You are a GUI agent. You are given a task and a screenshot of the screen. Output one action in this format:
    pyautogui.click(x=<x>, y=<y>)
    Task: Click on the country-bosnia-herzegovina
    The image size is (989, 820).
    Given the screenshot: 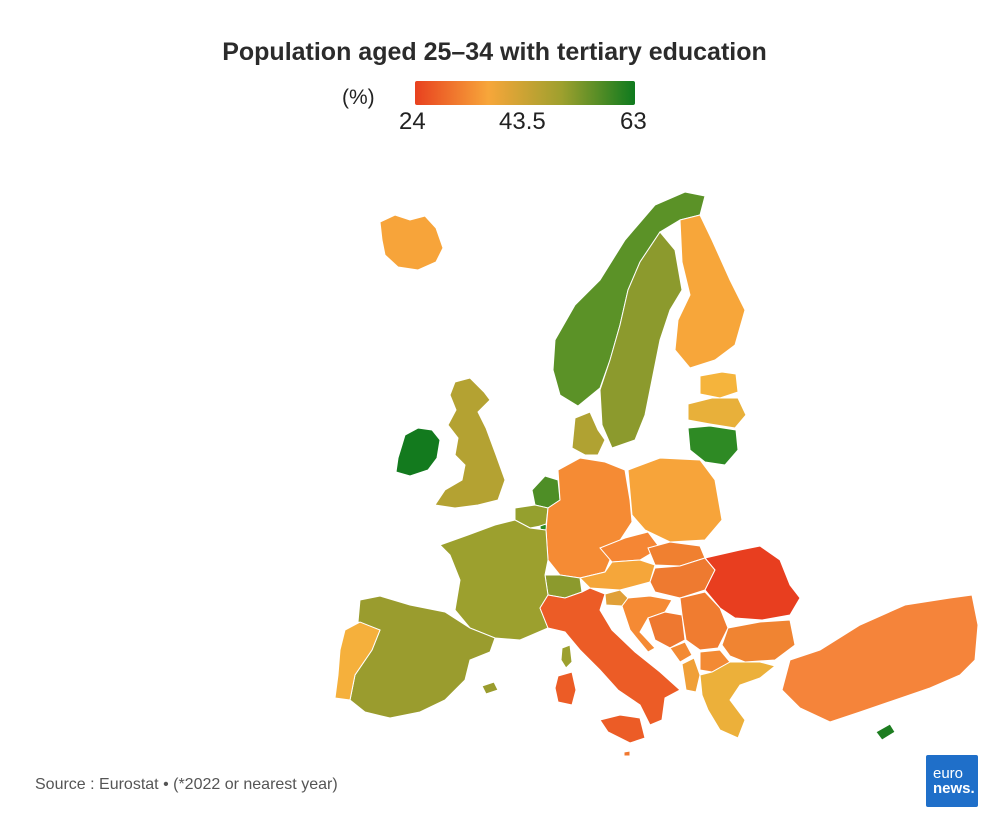 What is the action you would take?
    pyautogui.click(x=666, y=630)
    